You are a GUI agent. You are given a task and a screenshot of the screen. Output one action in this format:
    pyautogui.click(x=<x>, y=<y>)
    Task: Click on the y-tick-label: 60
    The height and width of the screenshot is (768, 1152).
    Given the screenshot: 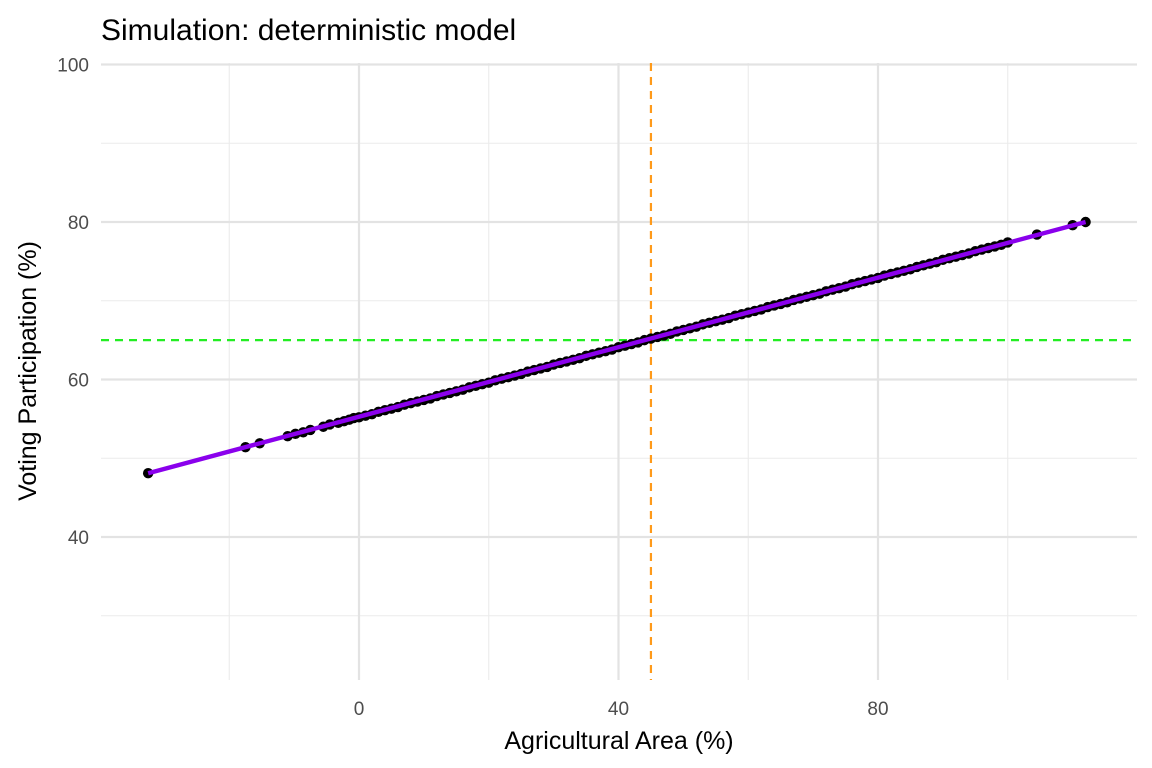 What is the action you would take?
    pyautogui.click(x=78, y=381)
    